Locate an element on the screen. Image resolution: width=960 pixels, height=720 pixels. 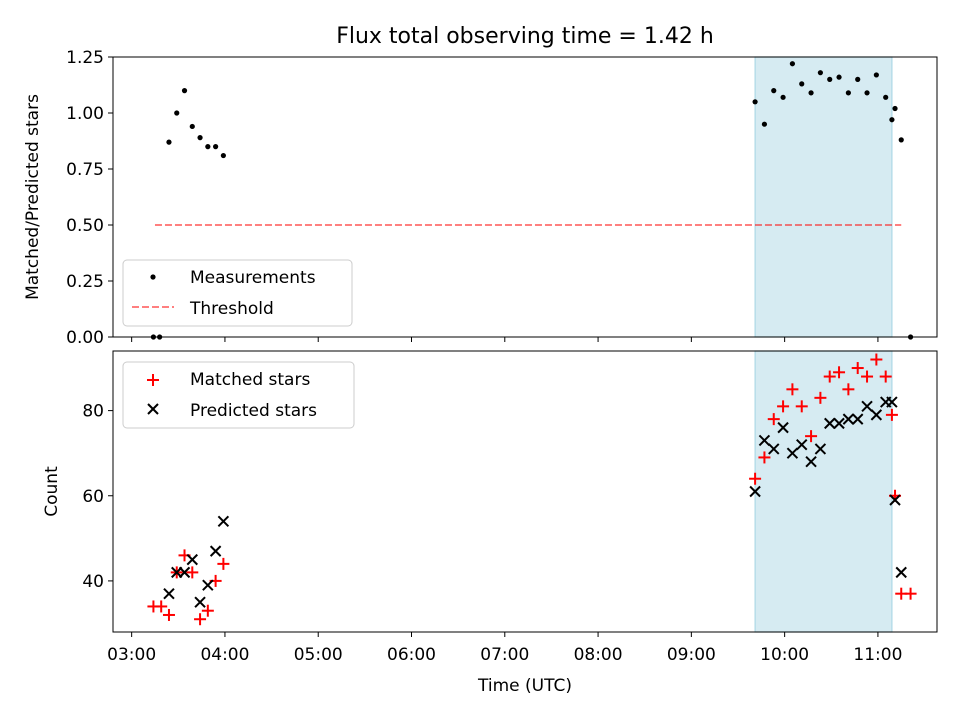
legend-predicted-label: Predicted stars is located at coordinates (253, 411).